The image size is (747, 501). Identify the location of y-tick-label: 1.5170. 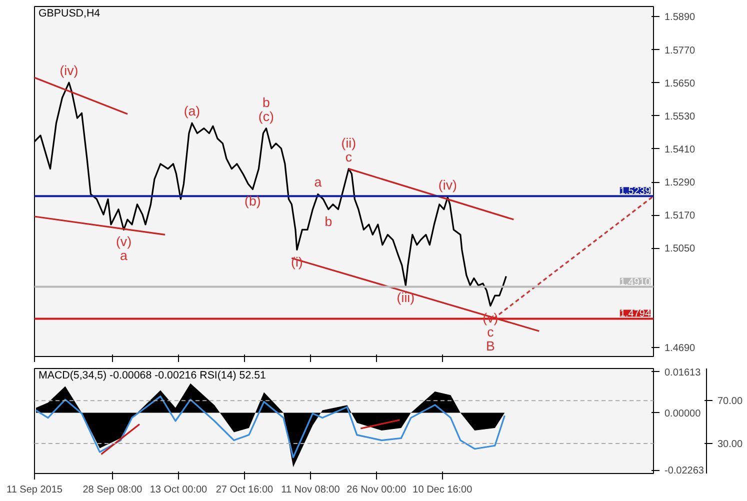
(680, 216).